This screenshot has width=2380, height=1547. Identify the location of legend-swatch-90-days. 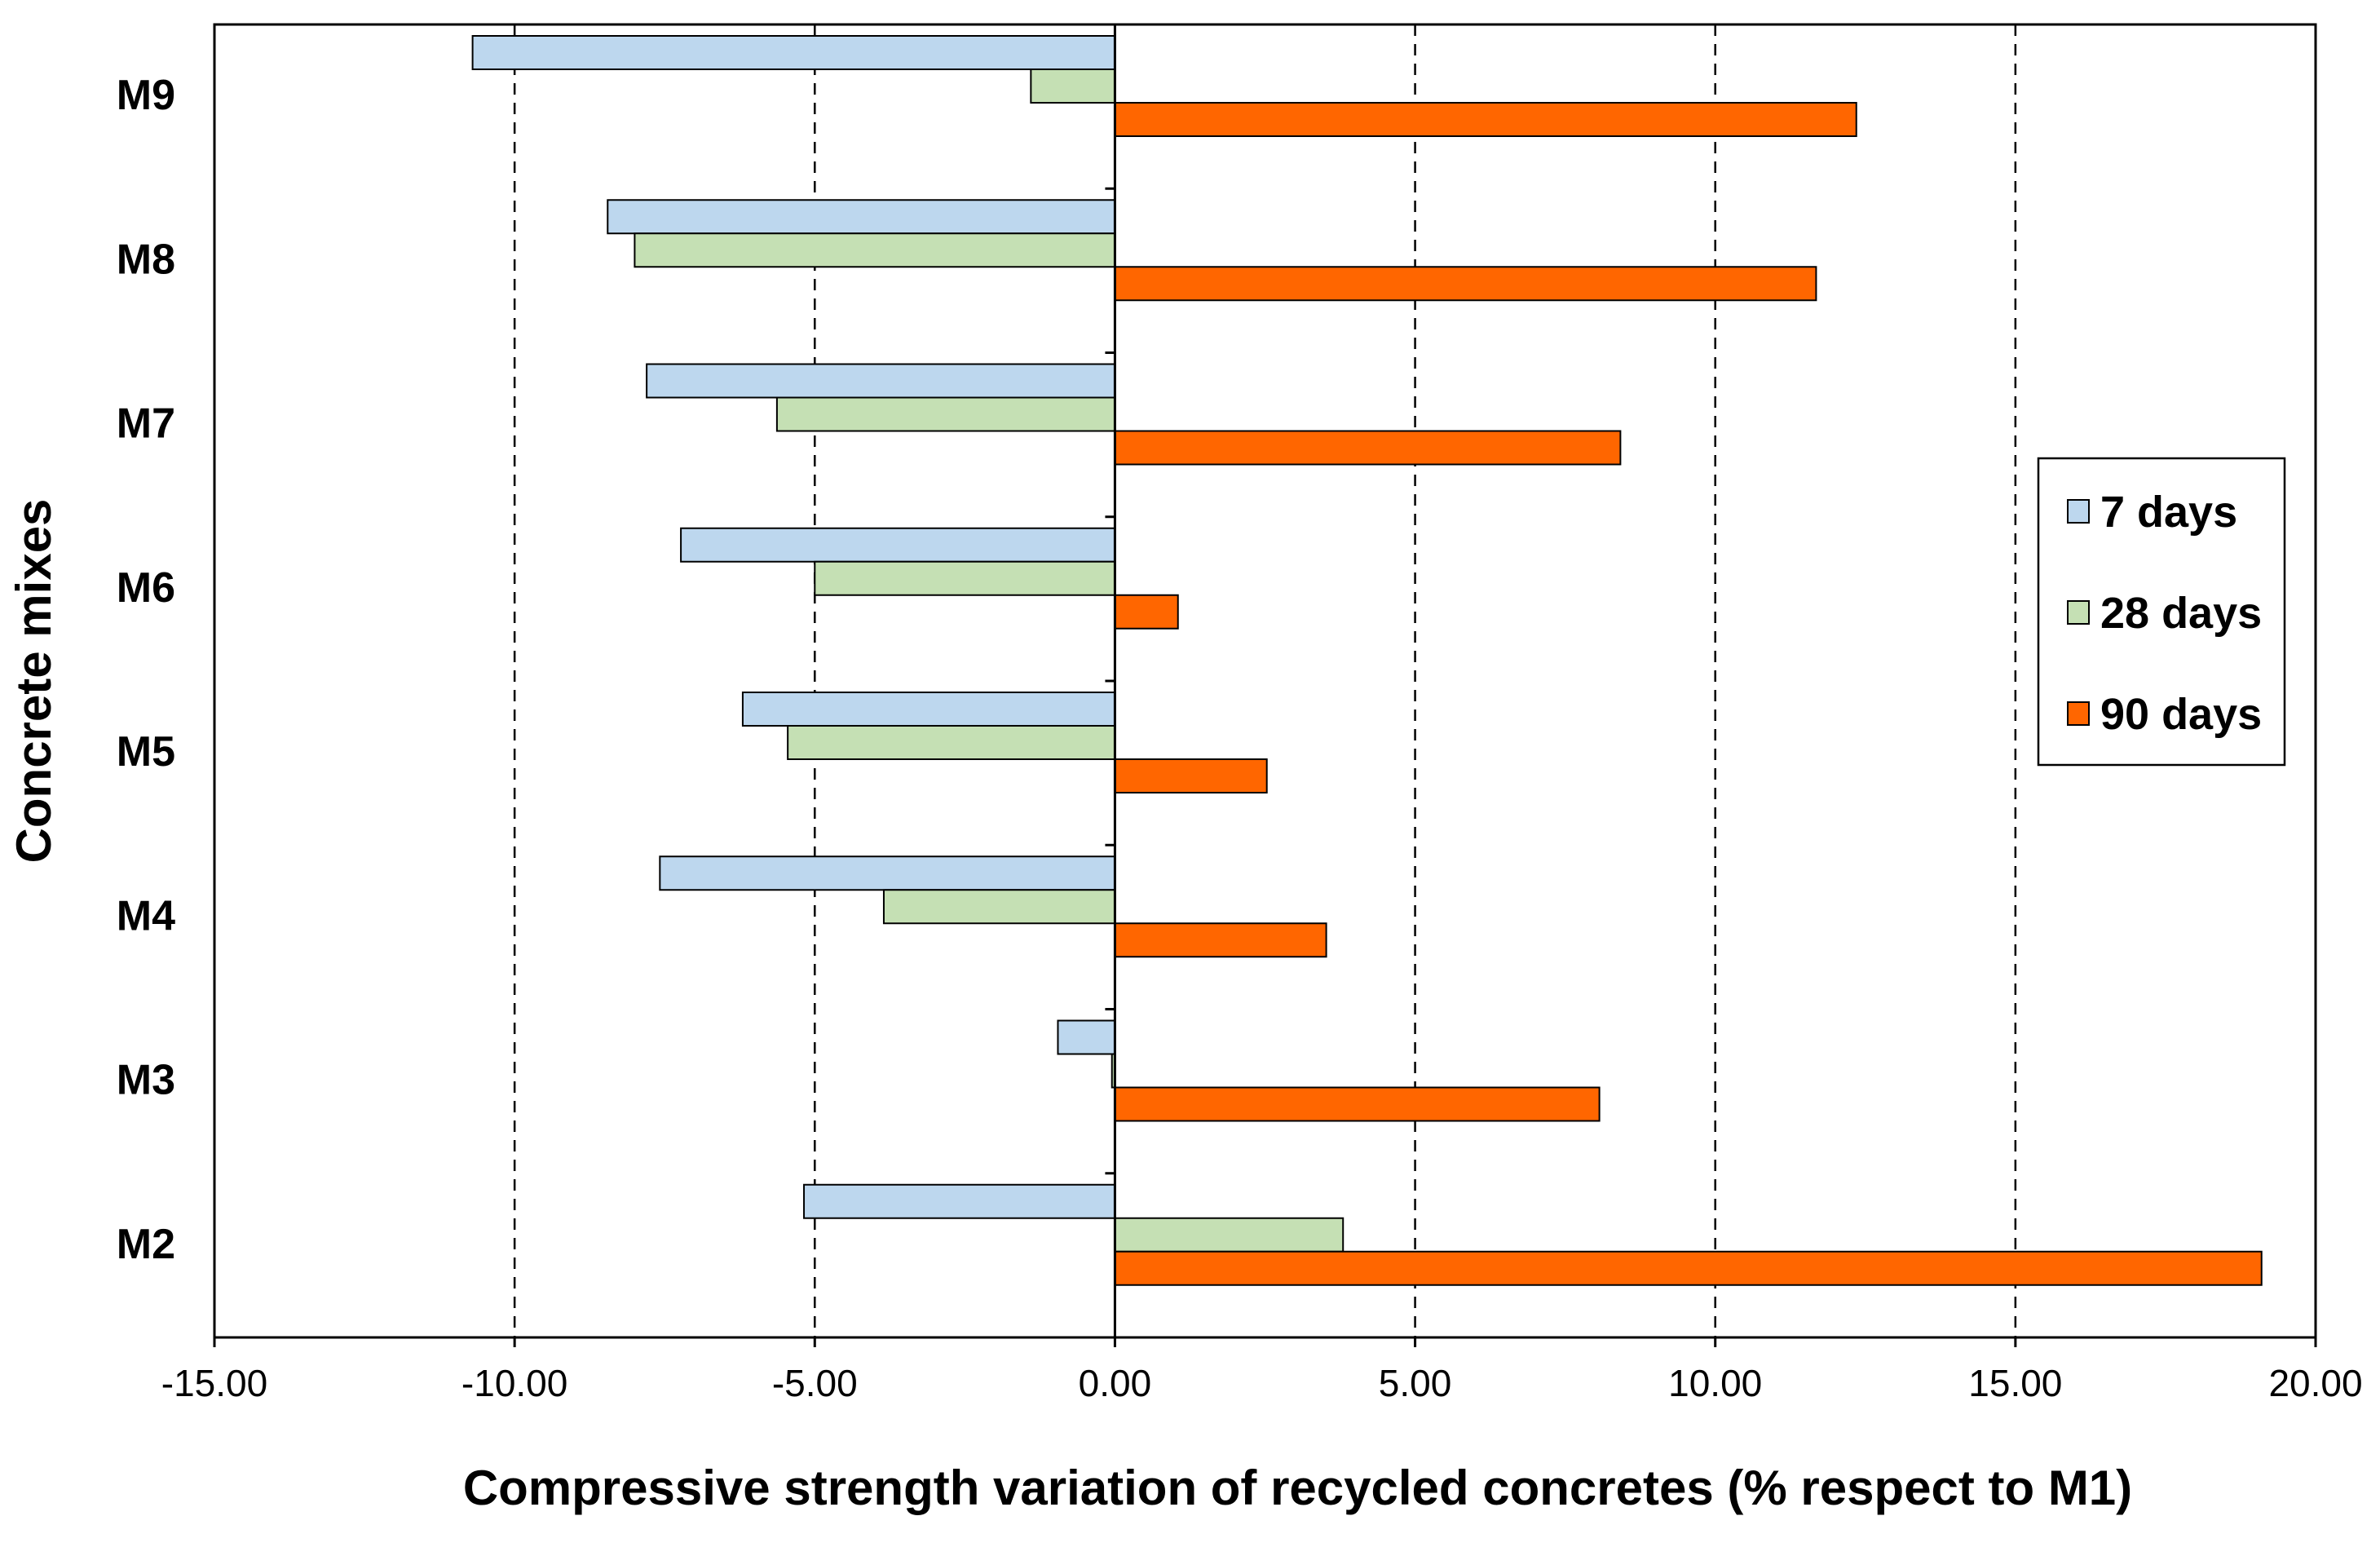
(2079, 713).